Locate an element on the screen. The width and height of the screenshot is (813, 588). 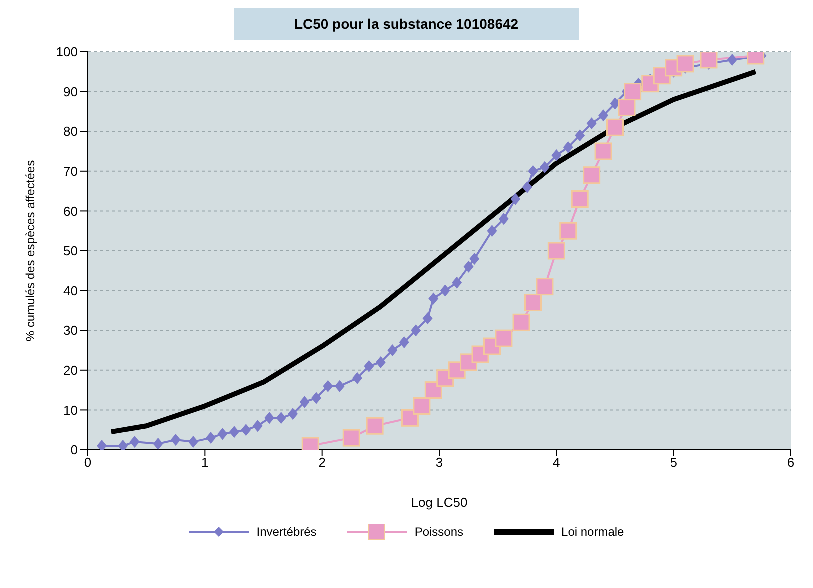
y-axis-title: % cumulés des espèces affectées is located at coordinates (30, 251).